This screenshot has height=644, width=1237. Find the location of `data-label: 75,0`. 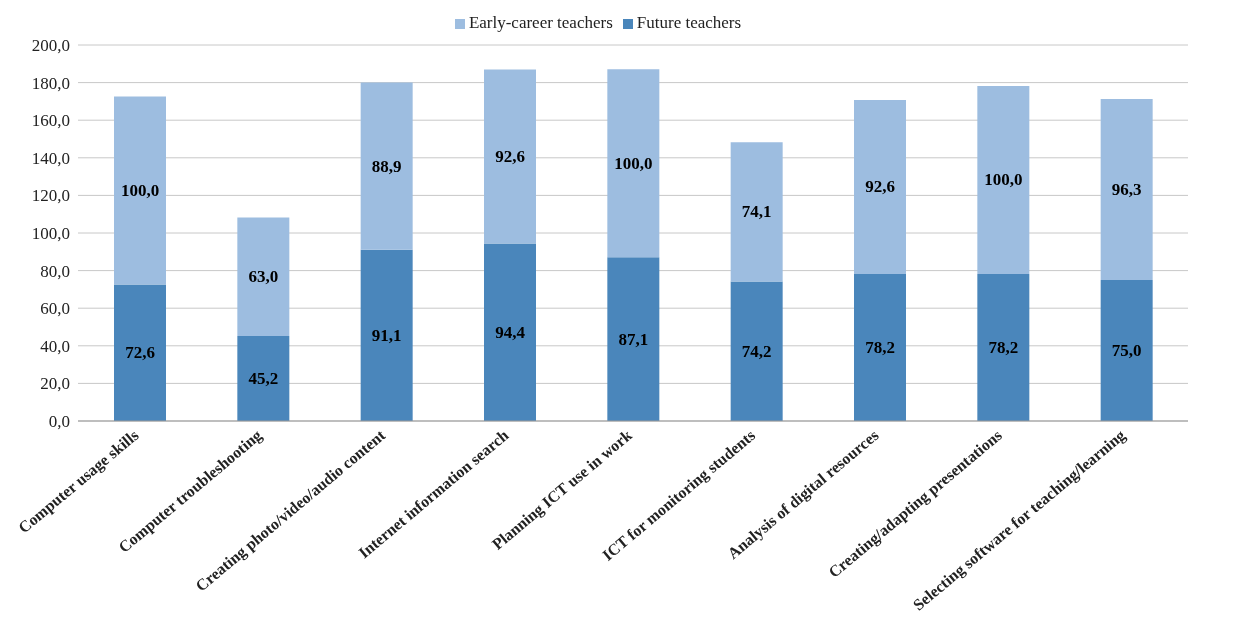

data-label: 75,0 is located at coordinates (1126, 350).